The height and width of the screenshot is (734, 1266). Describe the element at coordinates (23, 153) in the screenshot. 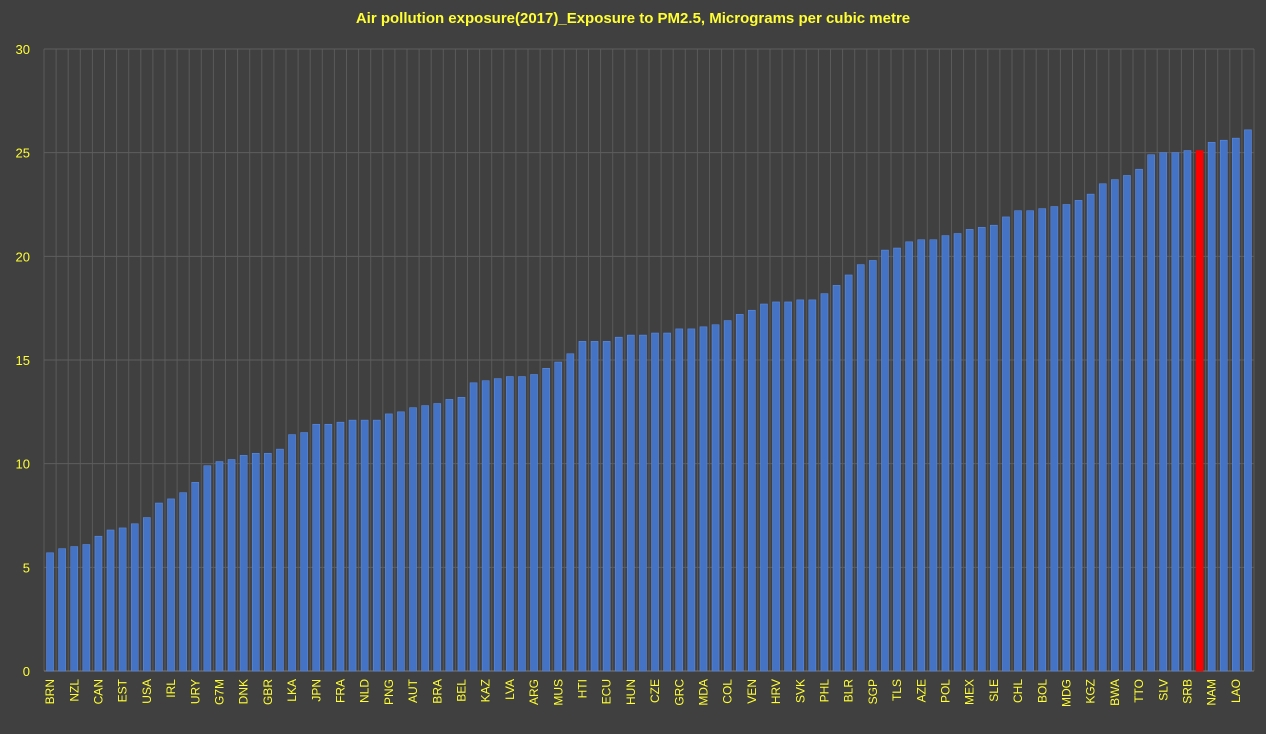

I see `y-tick-label: 25` at that location.